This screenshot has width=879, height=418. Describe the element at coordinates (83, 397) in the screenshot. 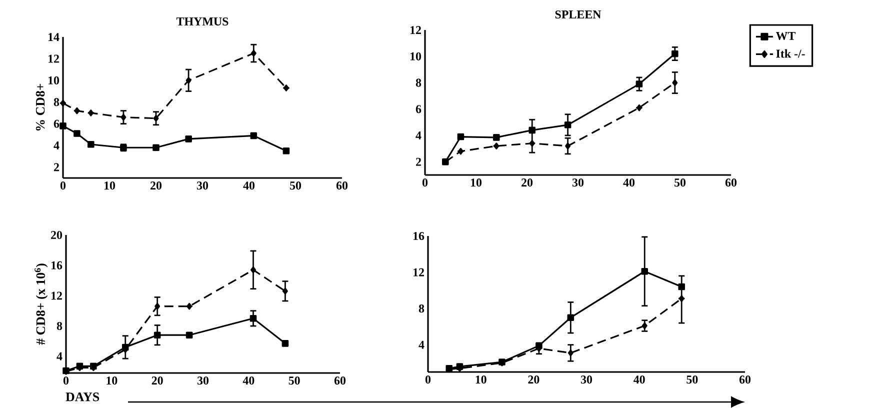

I see `x-axis-title: DAYS` at that location.